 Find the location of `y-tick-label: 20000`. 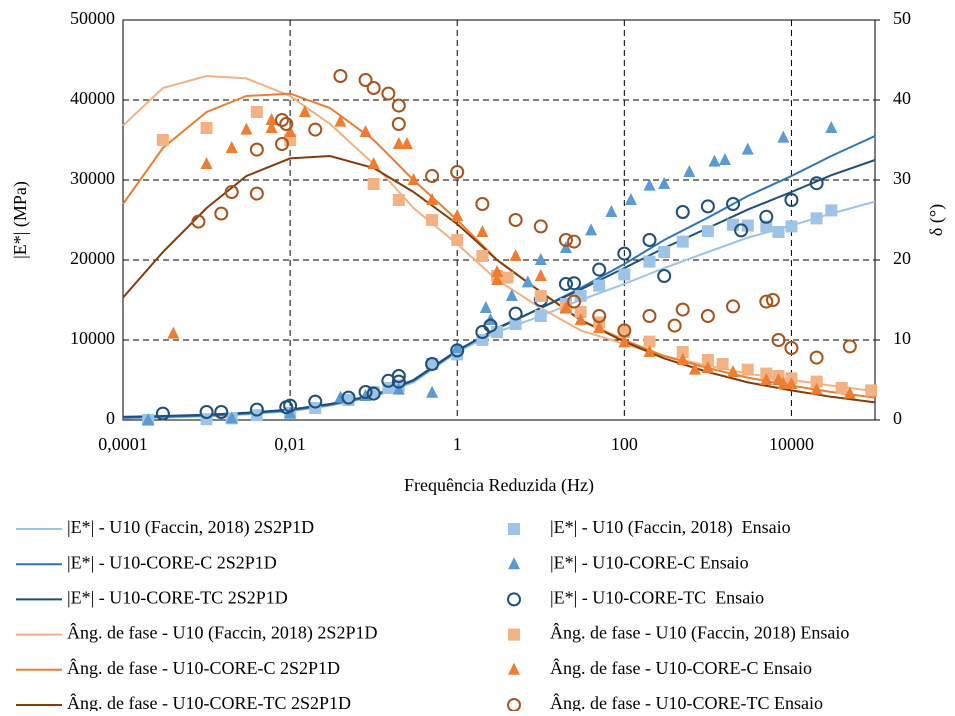

y-tick-label: 20000 is located at coordinates (92, 258).